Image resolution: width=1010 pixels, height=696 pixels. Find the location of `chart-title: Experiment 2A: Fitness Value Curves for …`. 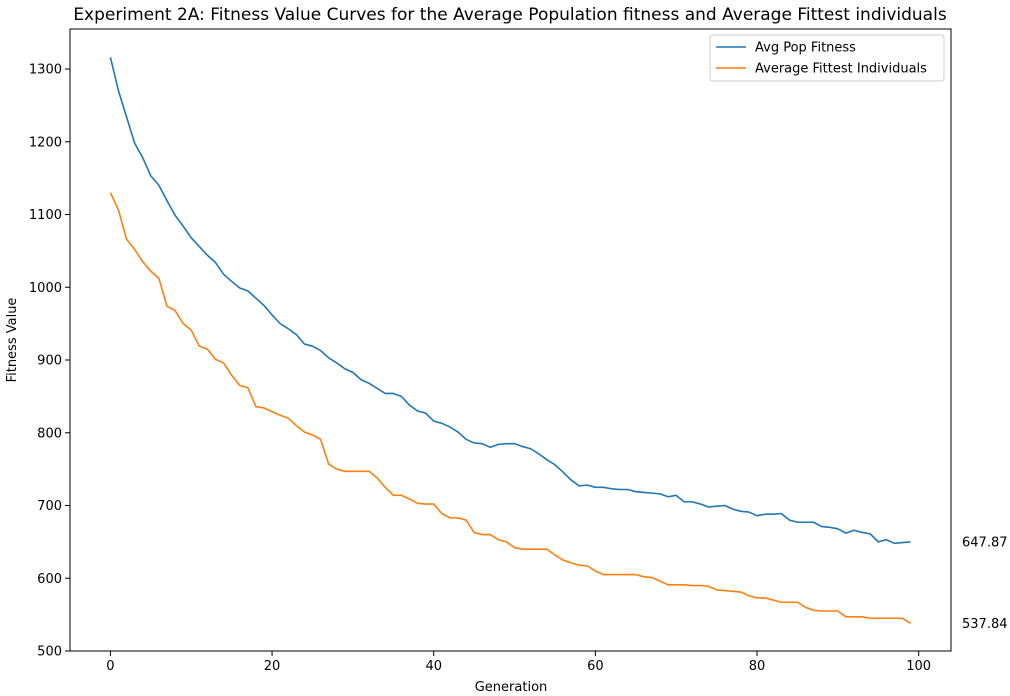

chart-title: Experiment 2A: Fitness Value Curves for … is located at coordinates (510, 15).